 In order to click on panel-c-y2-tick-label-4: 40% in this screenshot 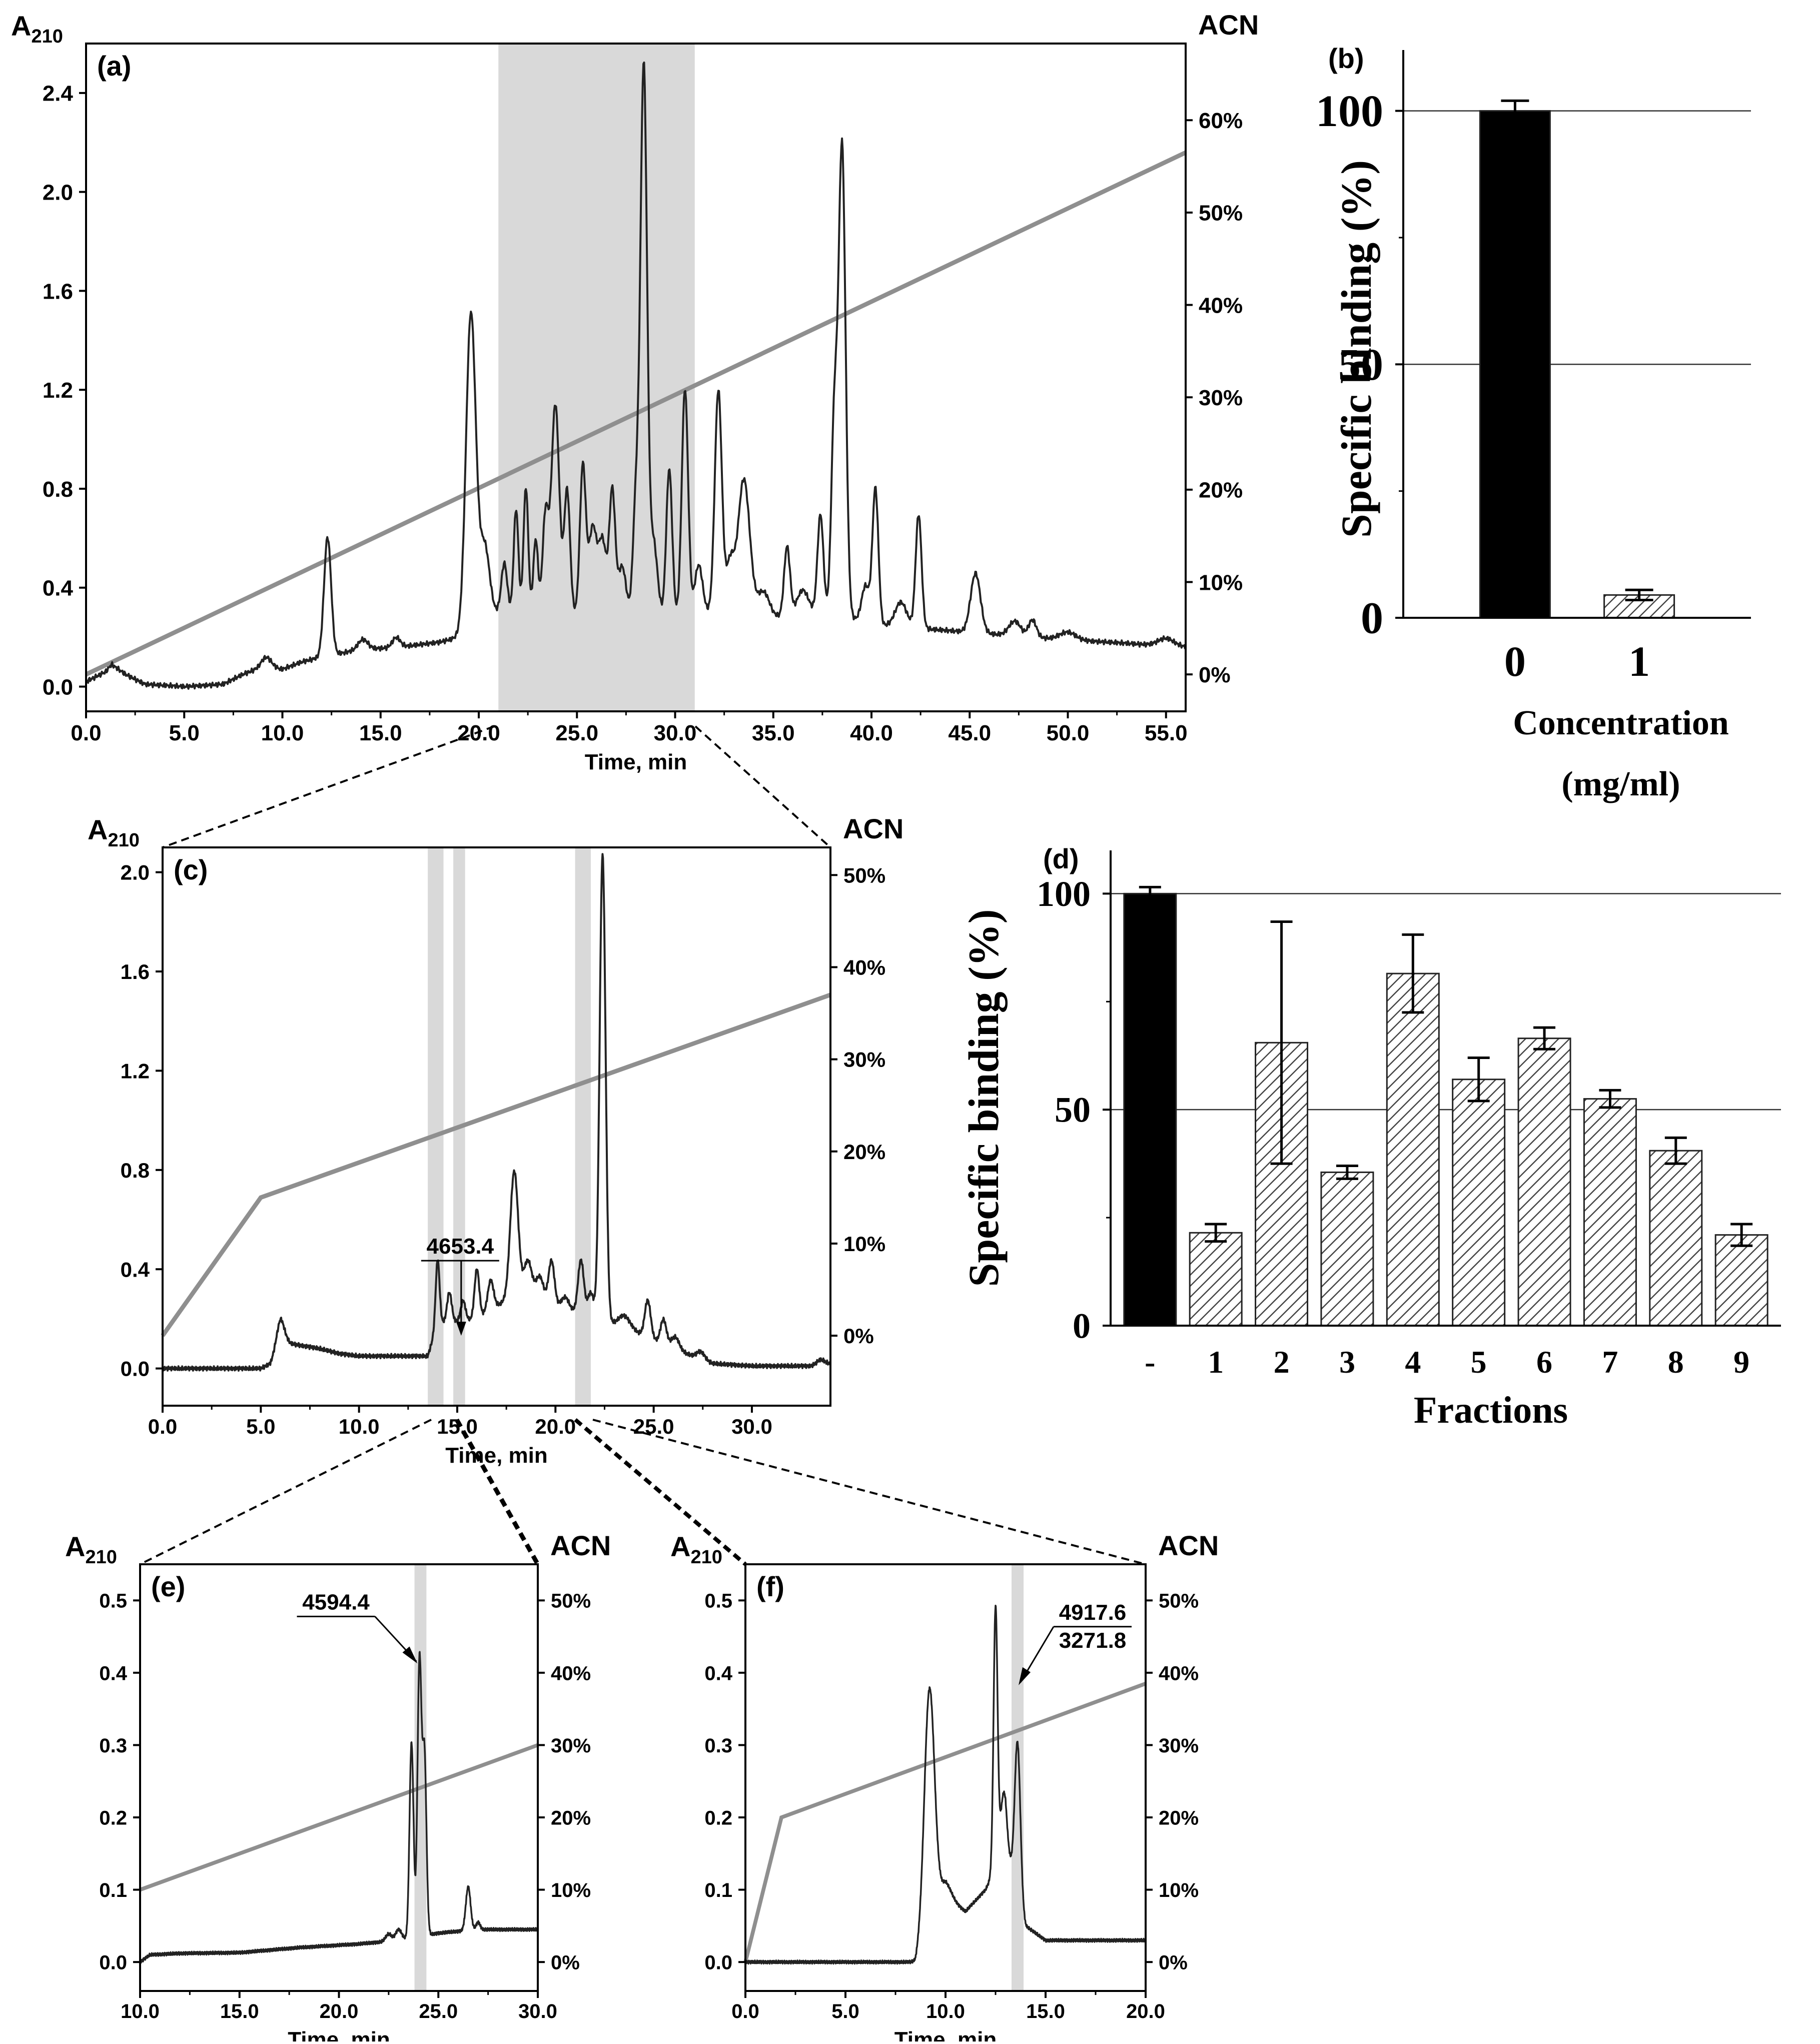, I will do `click(864, 967)`.